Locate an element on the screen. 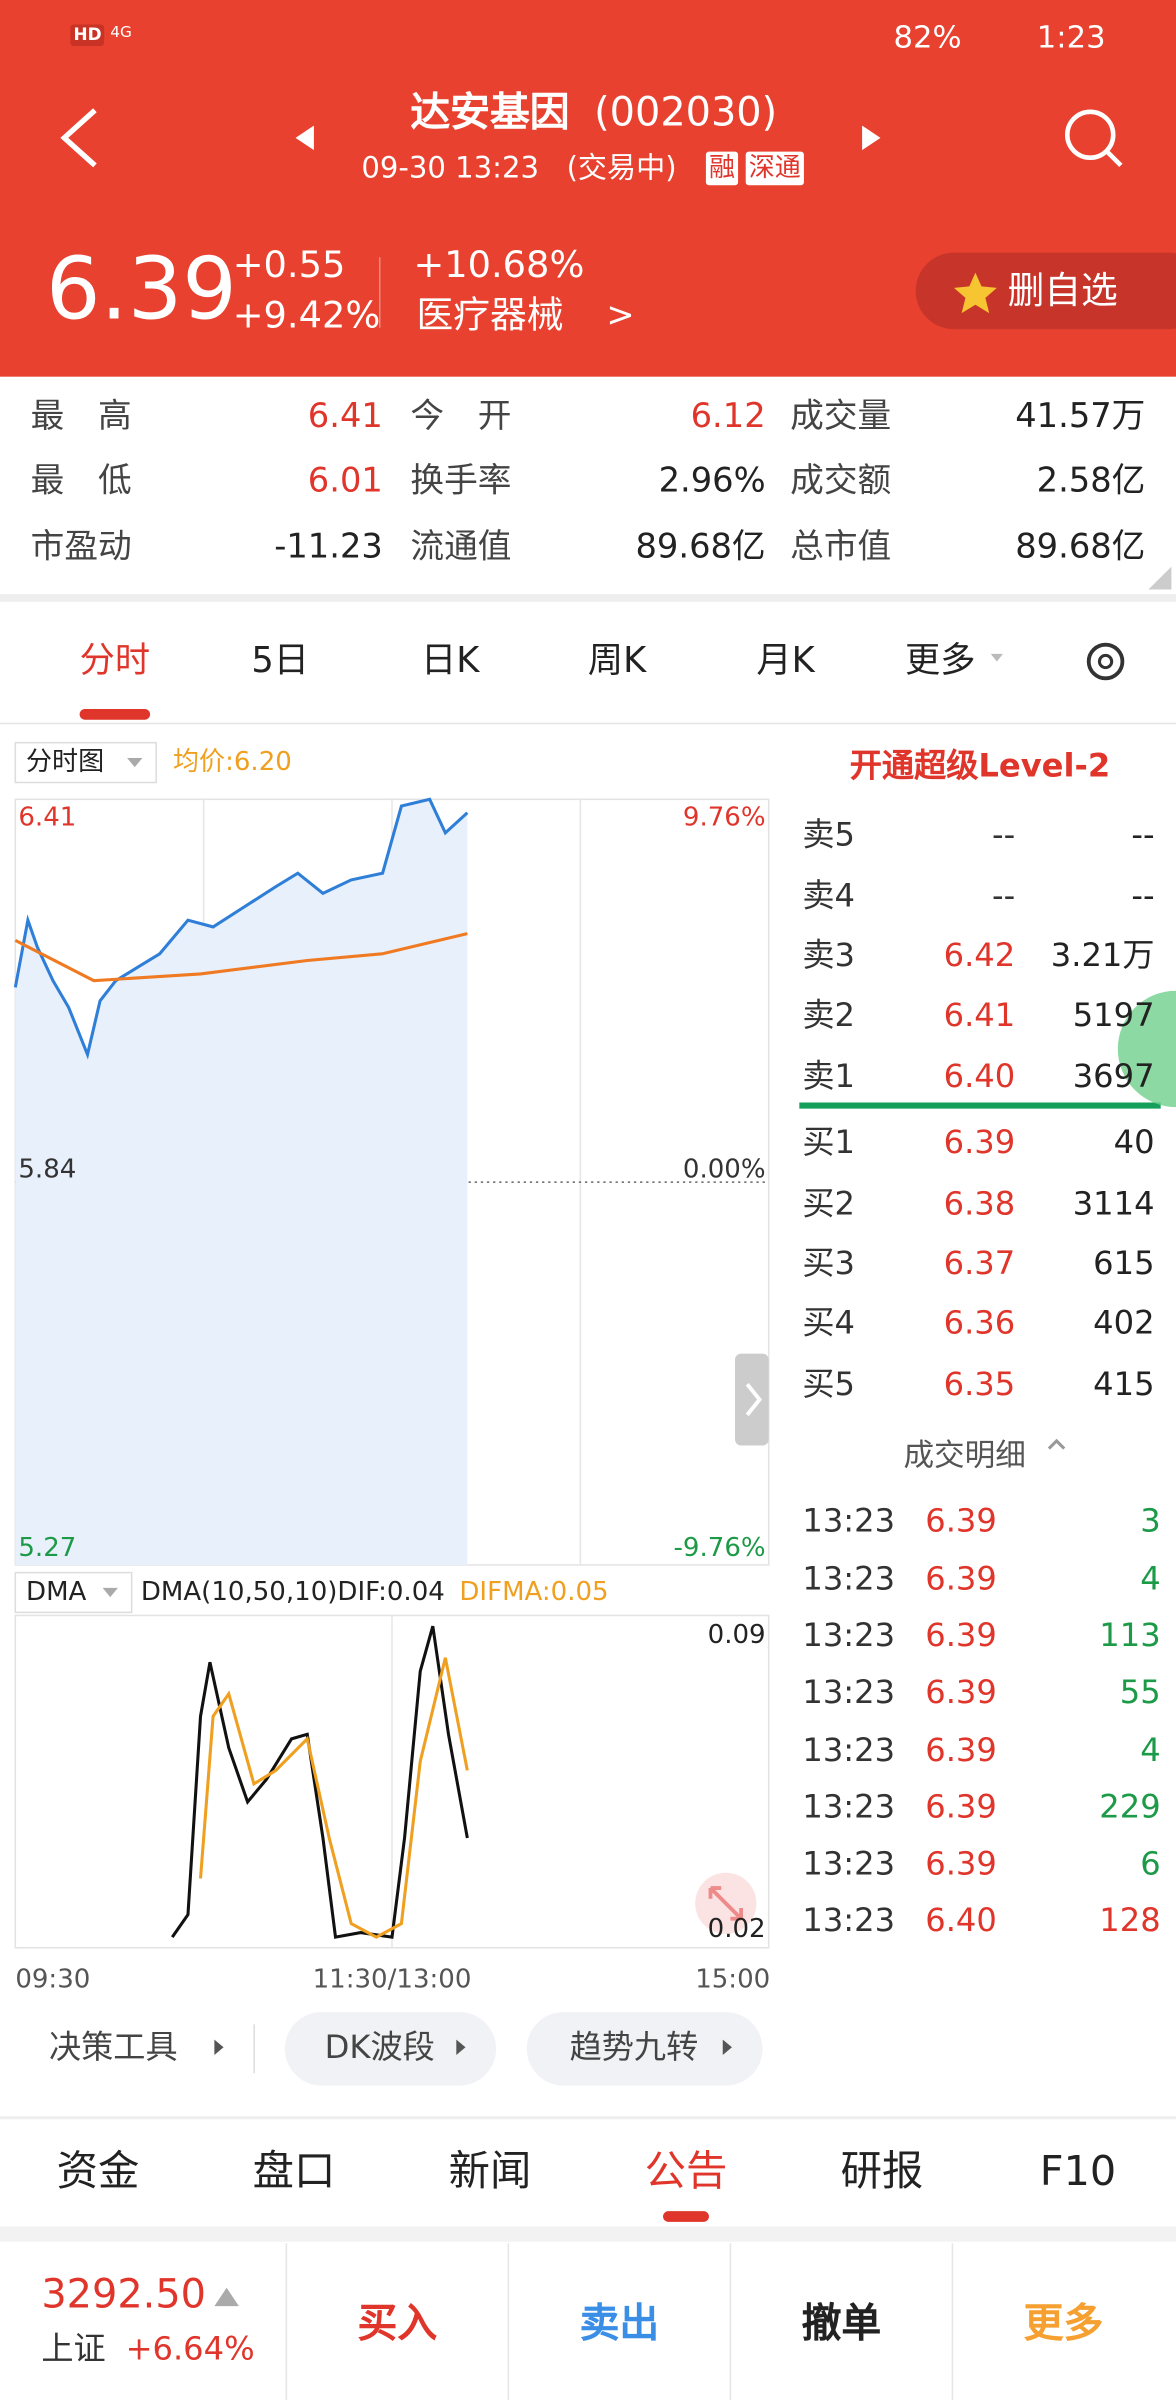 This screenshot has height=2400, width=1176. settings-icon is located at coordinates (1105, 661).